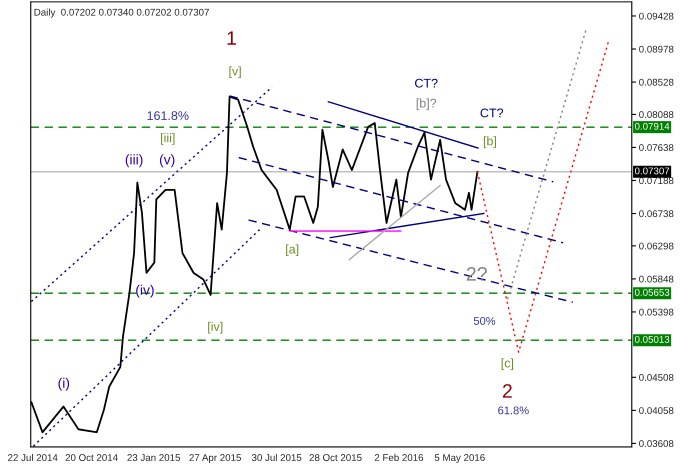  Describe the element at coordinates (656, 180) in the screenshot. I see `y-tick-label: 0.07188` at that location.